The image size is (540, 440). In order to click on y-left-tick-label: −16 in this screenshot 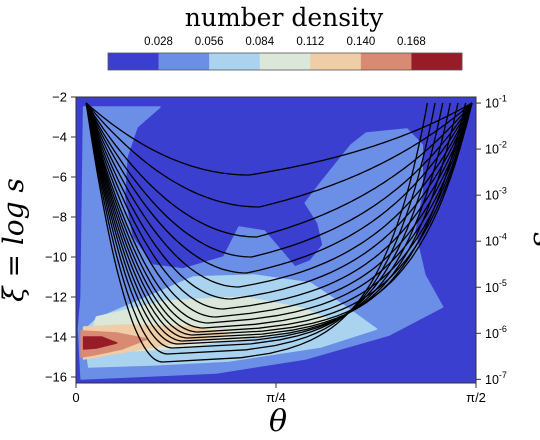, I will do `click(56, 377)`.